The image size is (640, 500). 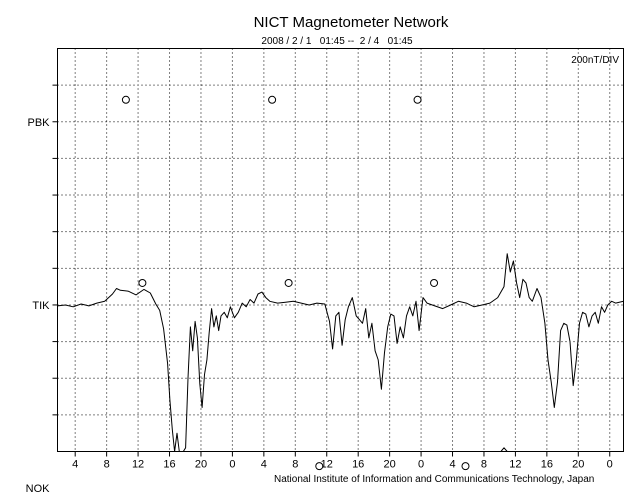 What do you see at coordinates (38, 123) in the screenshot?
I see `station-label-pbk: PBK` at bounding box center [38, 123].